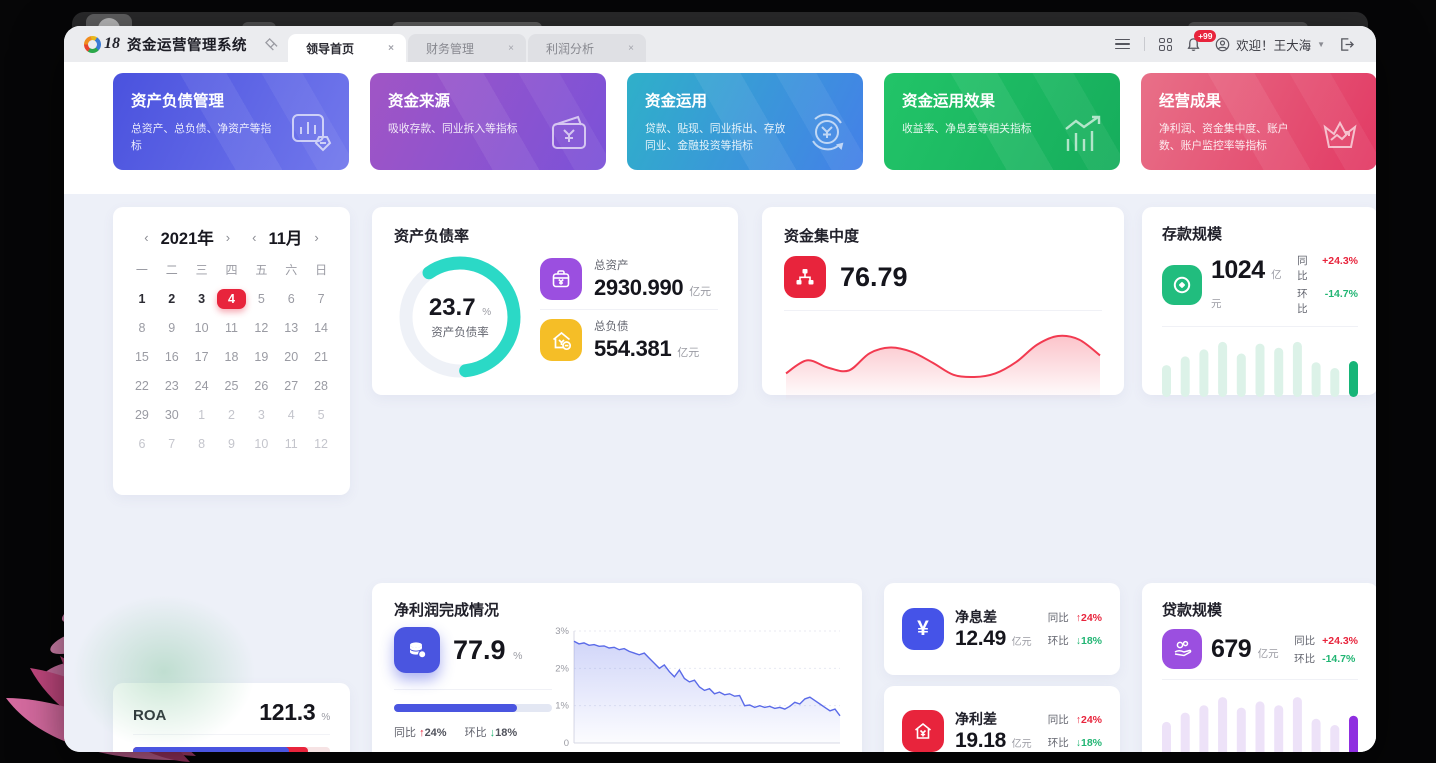  What do you see at coordinates (981, 740) in the screenshot?
I see `nis-value: 19.18` at bounding box center [981, 740].